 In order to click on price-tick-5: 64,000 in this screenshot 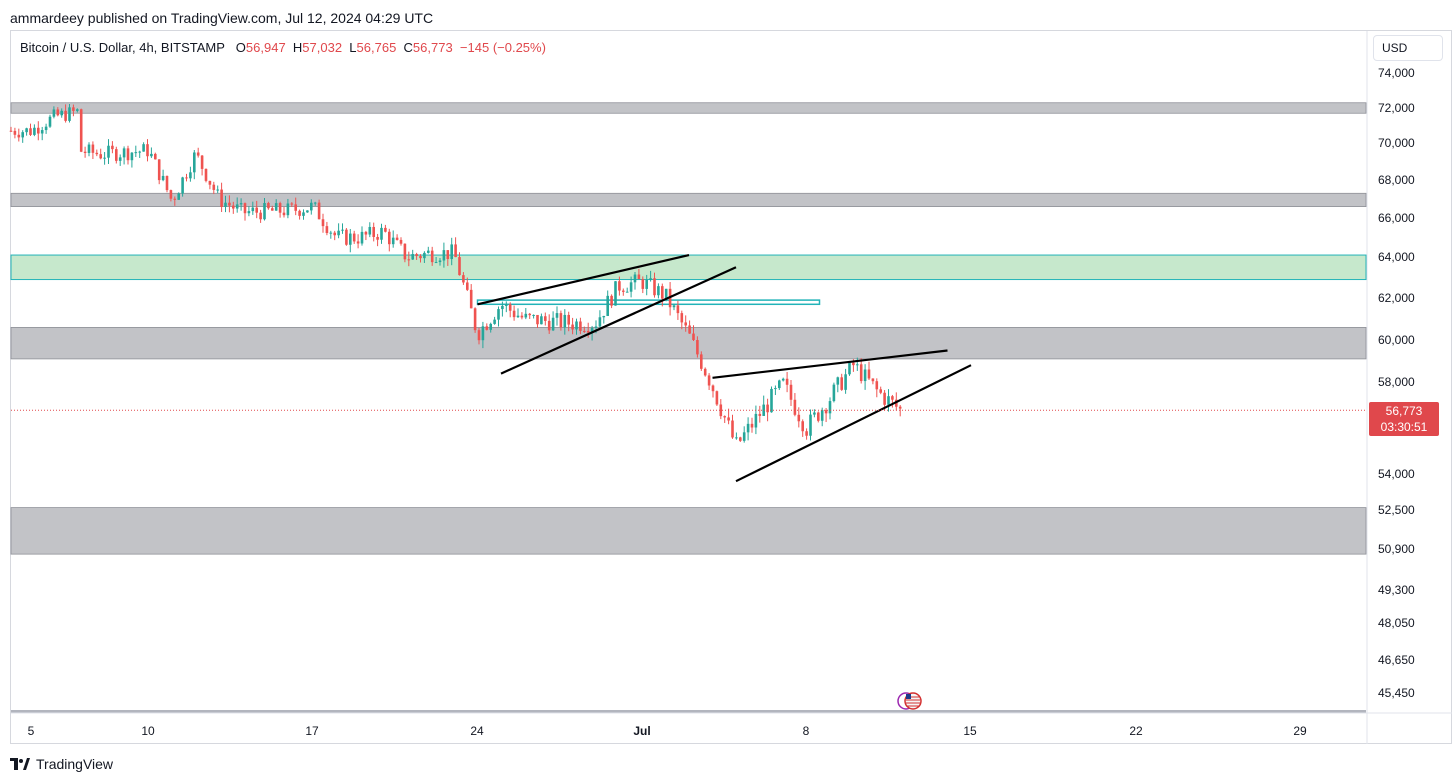, I will do `click(1396, 257)`.